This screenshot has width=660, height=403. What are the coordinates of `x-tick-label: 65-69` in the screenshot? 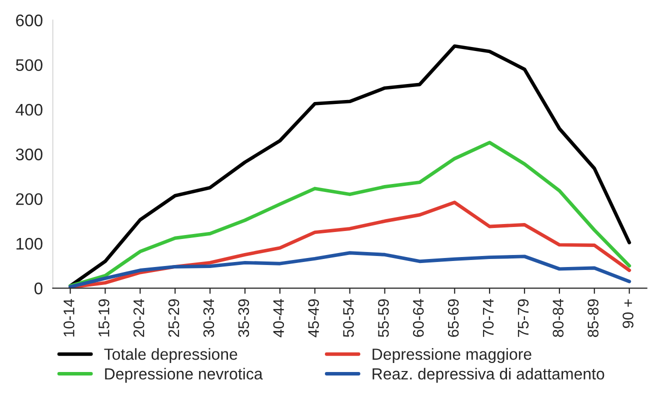 It's located at (453, 318).